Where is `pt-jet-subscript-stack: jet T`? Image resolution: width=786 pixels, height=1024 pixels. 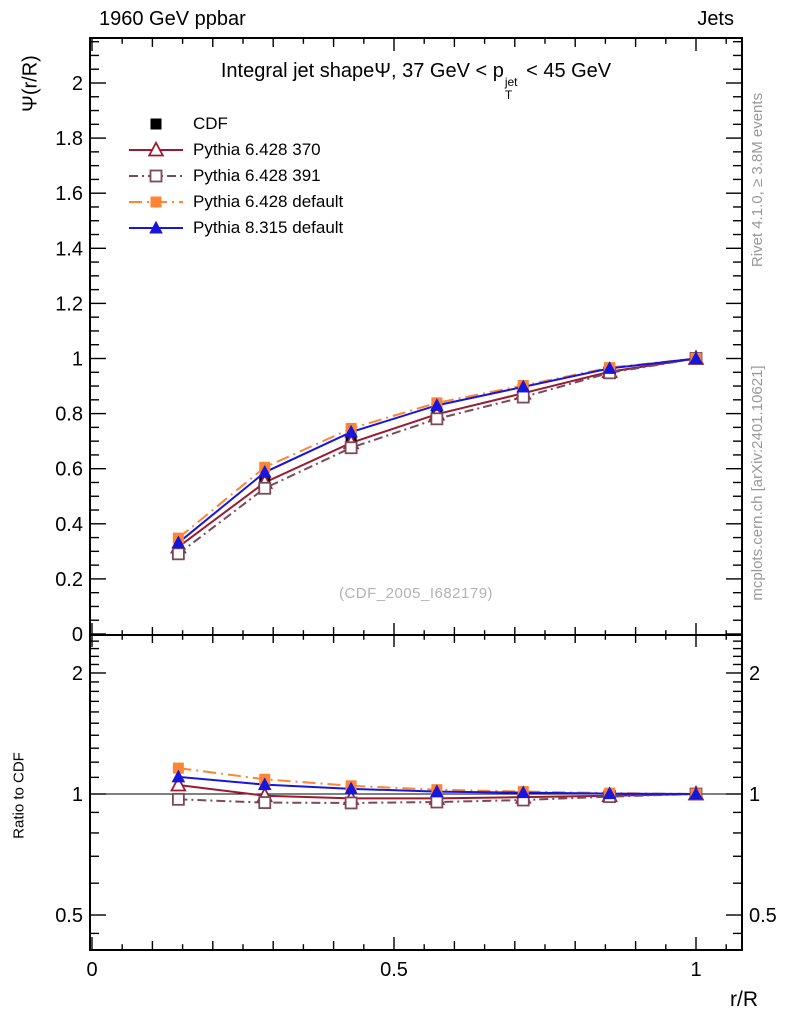
pt-jet-subscript-stack: jet T is located at coordinates (511, 88).